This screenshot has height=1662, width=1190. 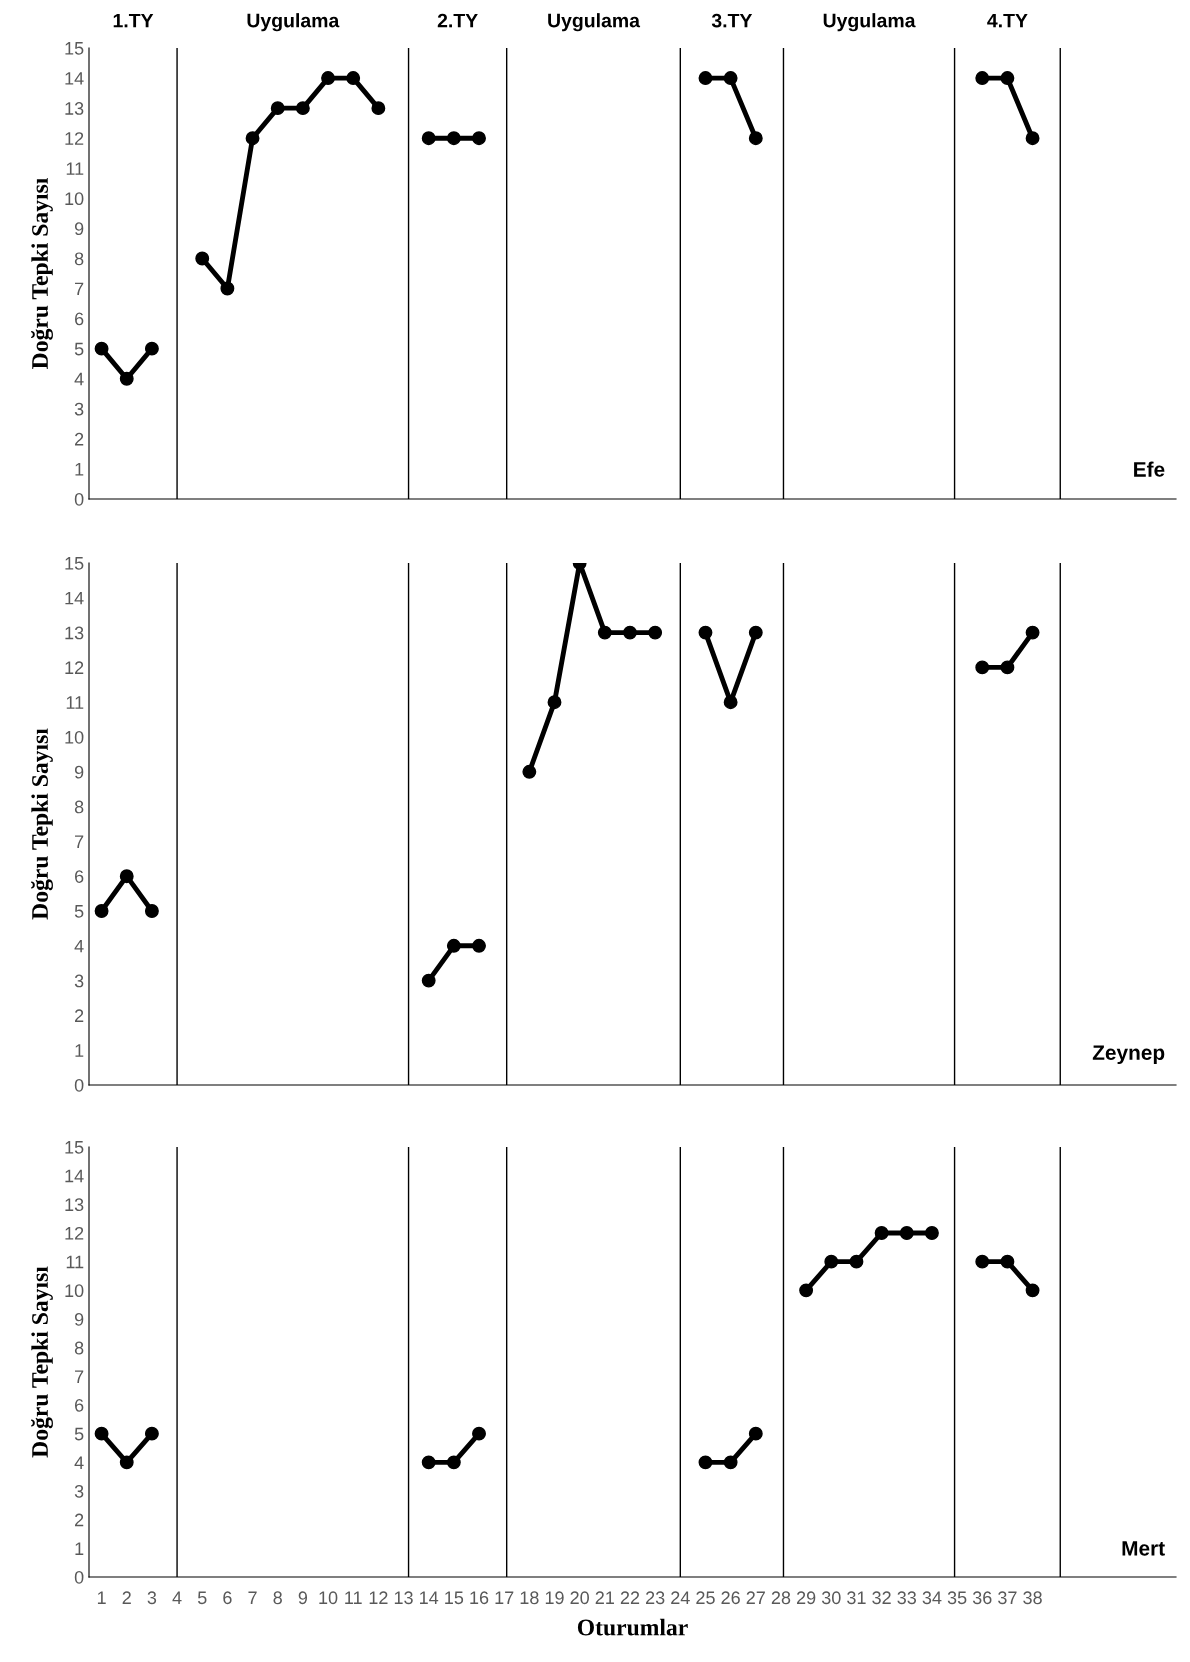 What do you see at coordinates (579, 1598) in the screenshot?
I see `x-tick-label: 20` at bounding box center [579, 1598].